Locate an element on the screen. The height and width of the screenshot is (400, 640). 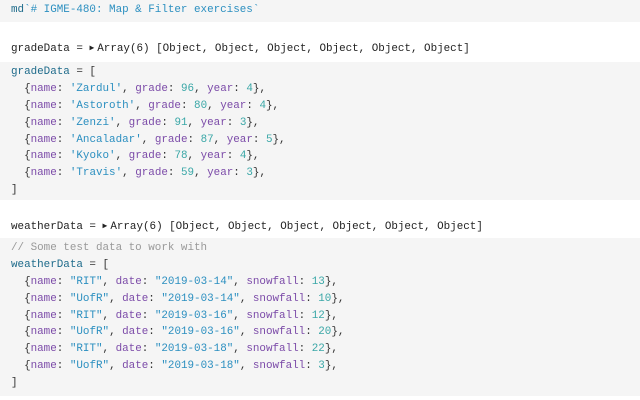
code-number: 96 is located at coordinates (187, 88).